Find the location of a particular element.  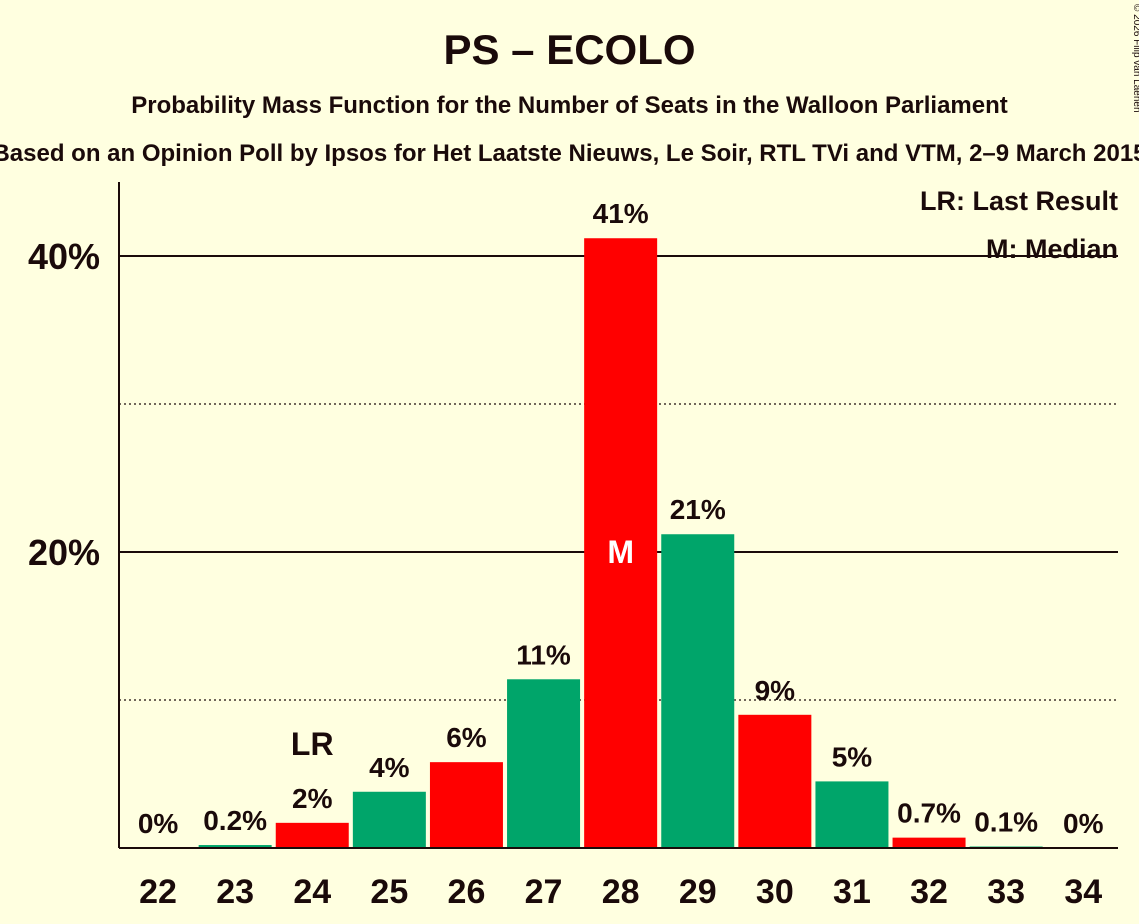

y-tick-label: 40% is located at coordinates (64, 256).